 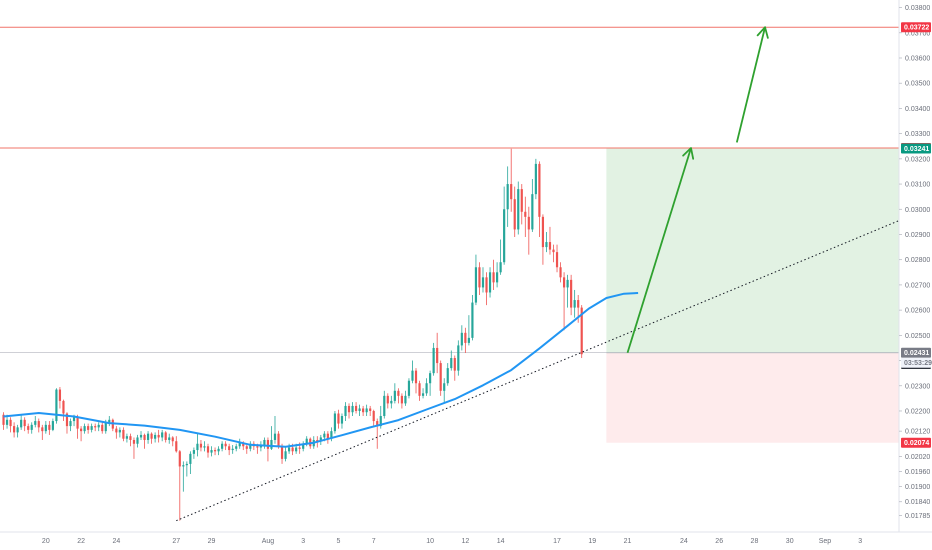 I want to click on price-tag: 0.03241, so click(x=916, y=148).